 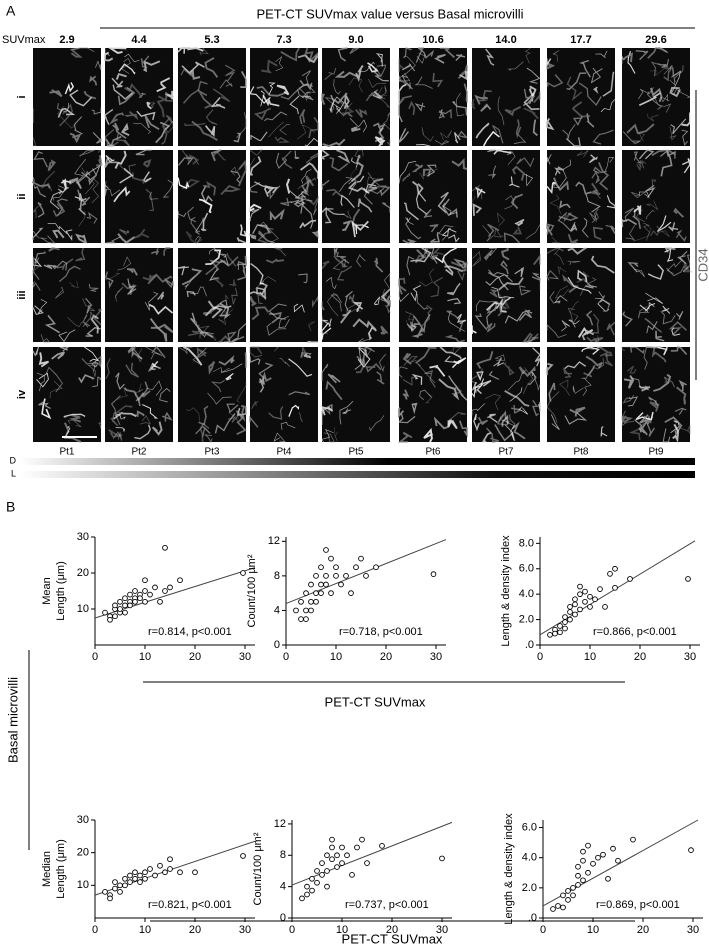 What do you see at coordinates (283, 855) in the screenshot?
I see `y-tick-label: 8` at bounding box center [283, 855].